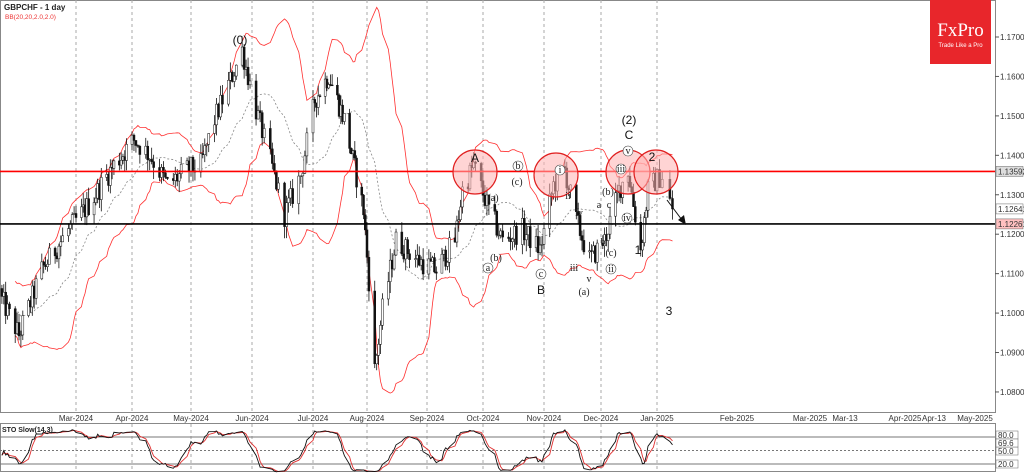 The height and width of the screenshot is (474, 1024). I want to click on wave-label: 2, so click(652, 157).